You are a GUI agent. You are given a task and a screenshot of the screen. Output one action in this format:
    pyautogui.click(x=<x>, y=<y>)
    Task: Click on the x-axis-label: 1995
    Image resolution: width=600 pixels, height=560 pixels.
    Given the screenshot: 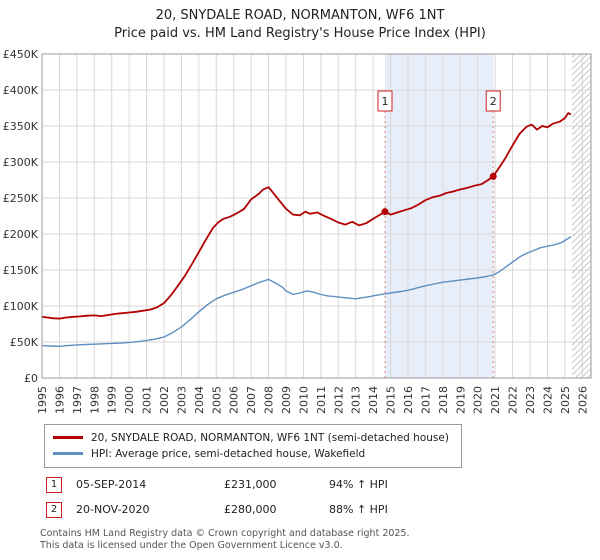 What is the action you would take?
    pyautogui.click(x=42, y=400)
    